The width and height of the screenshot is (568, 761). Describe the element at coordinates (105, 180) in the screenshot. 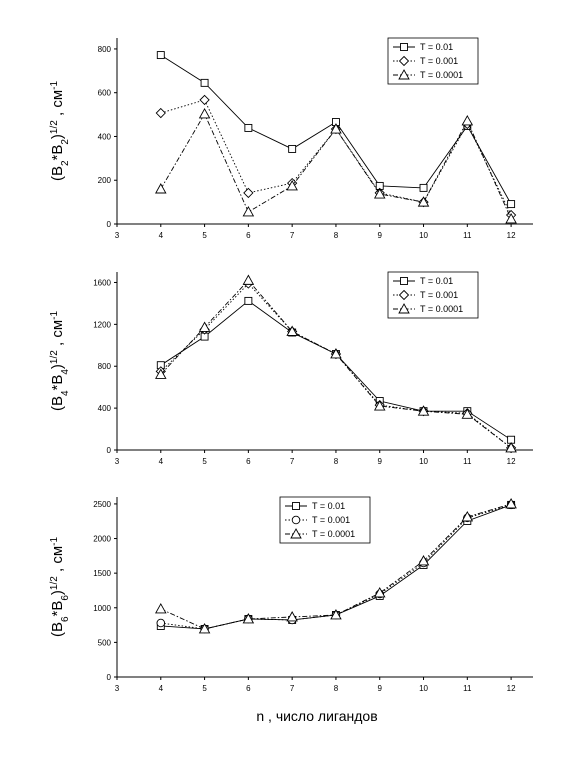

I see `y-tick-label: 200` at that location.